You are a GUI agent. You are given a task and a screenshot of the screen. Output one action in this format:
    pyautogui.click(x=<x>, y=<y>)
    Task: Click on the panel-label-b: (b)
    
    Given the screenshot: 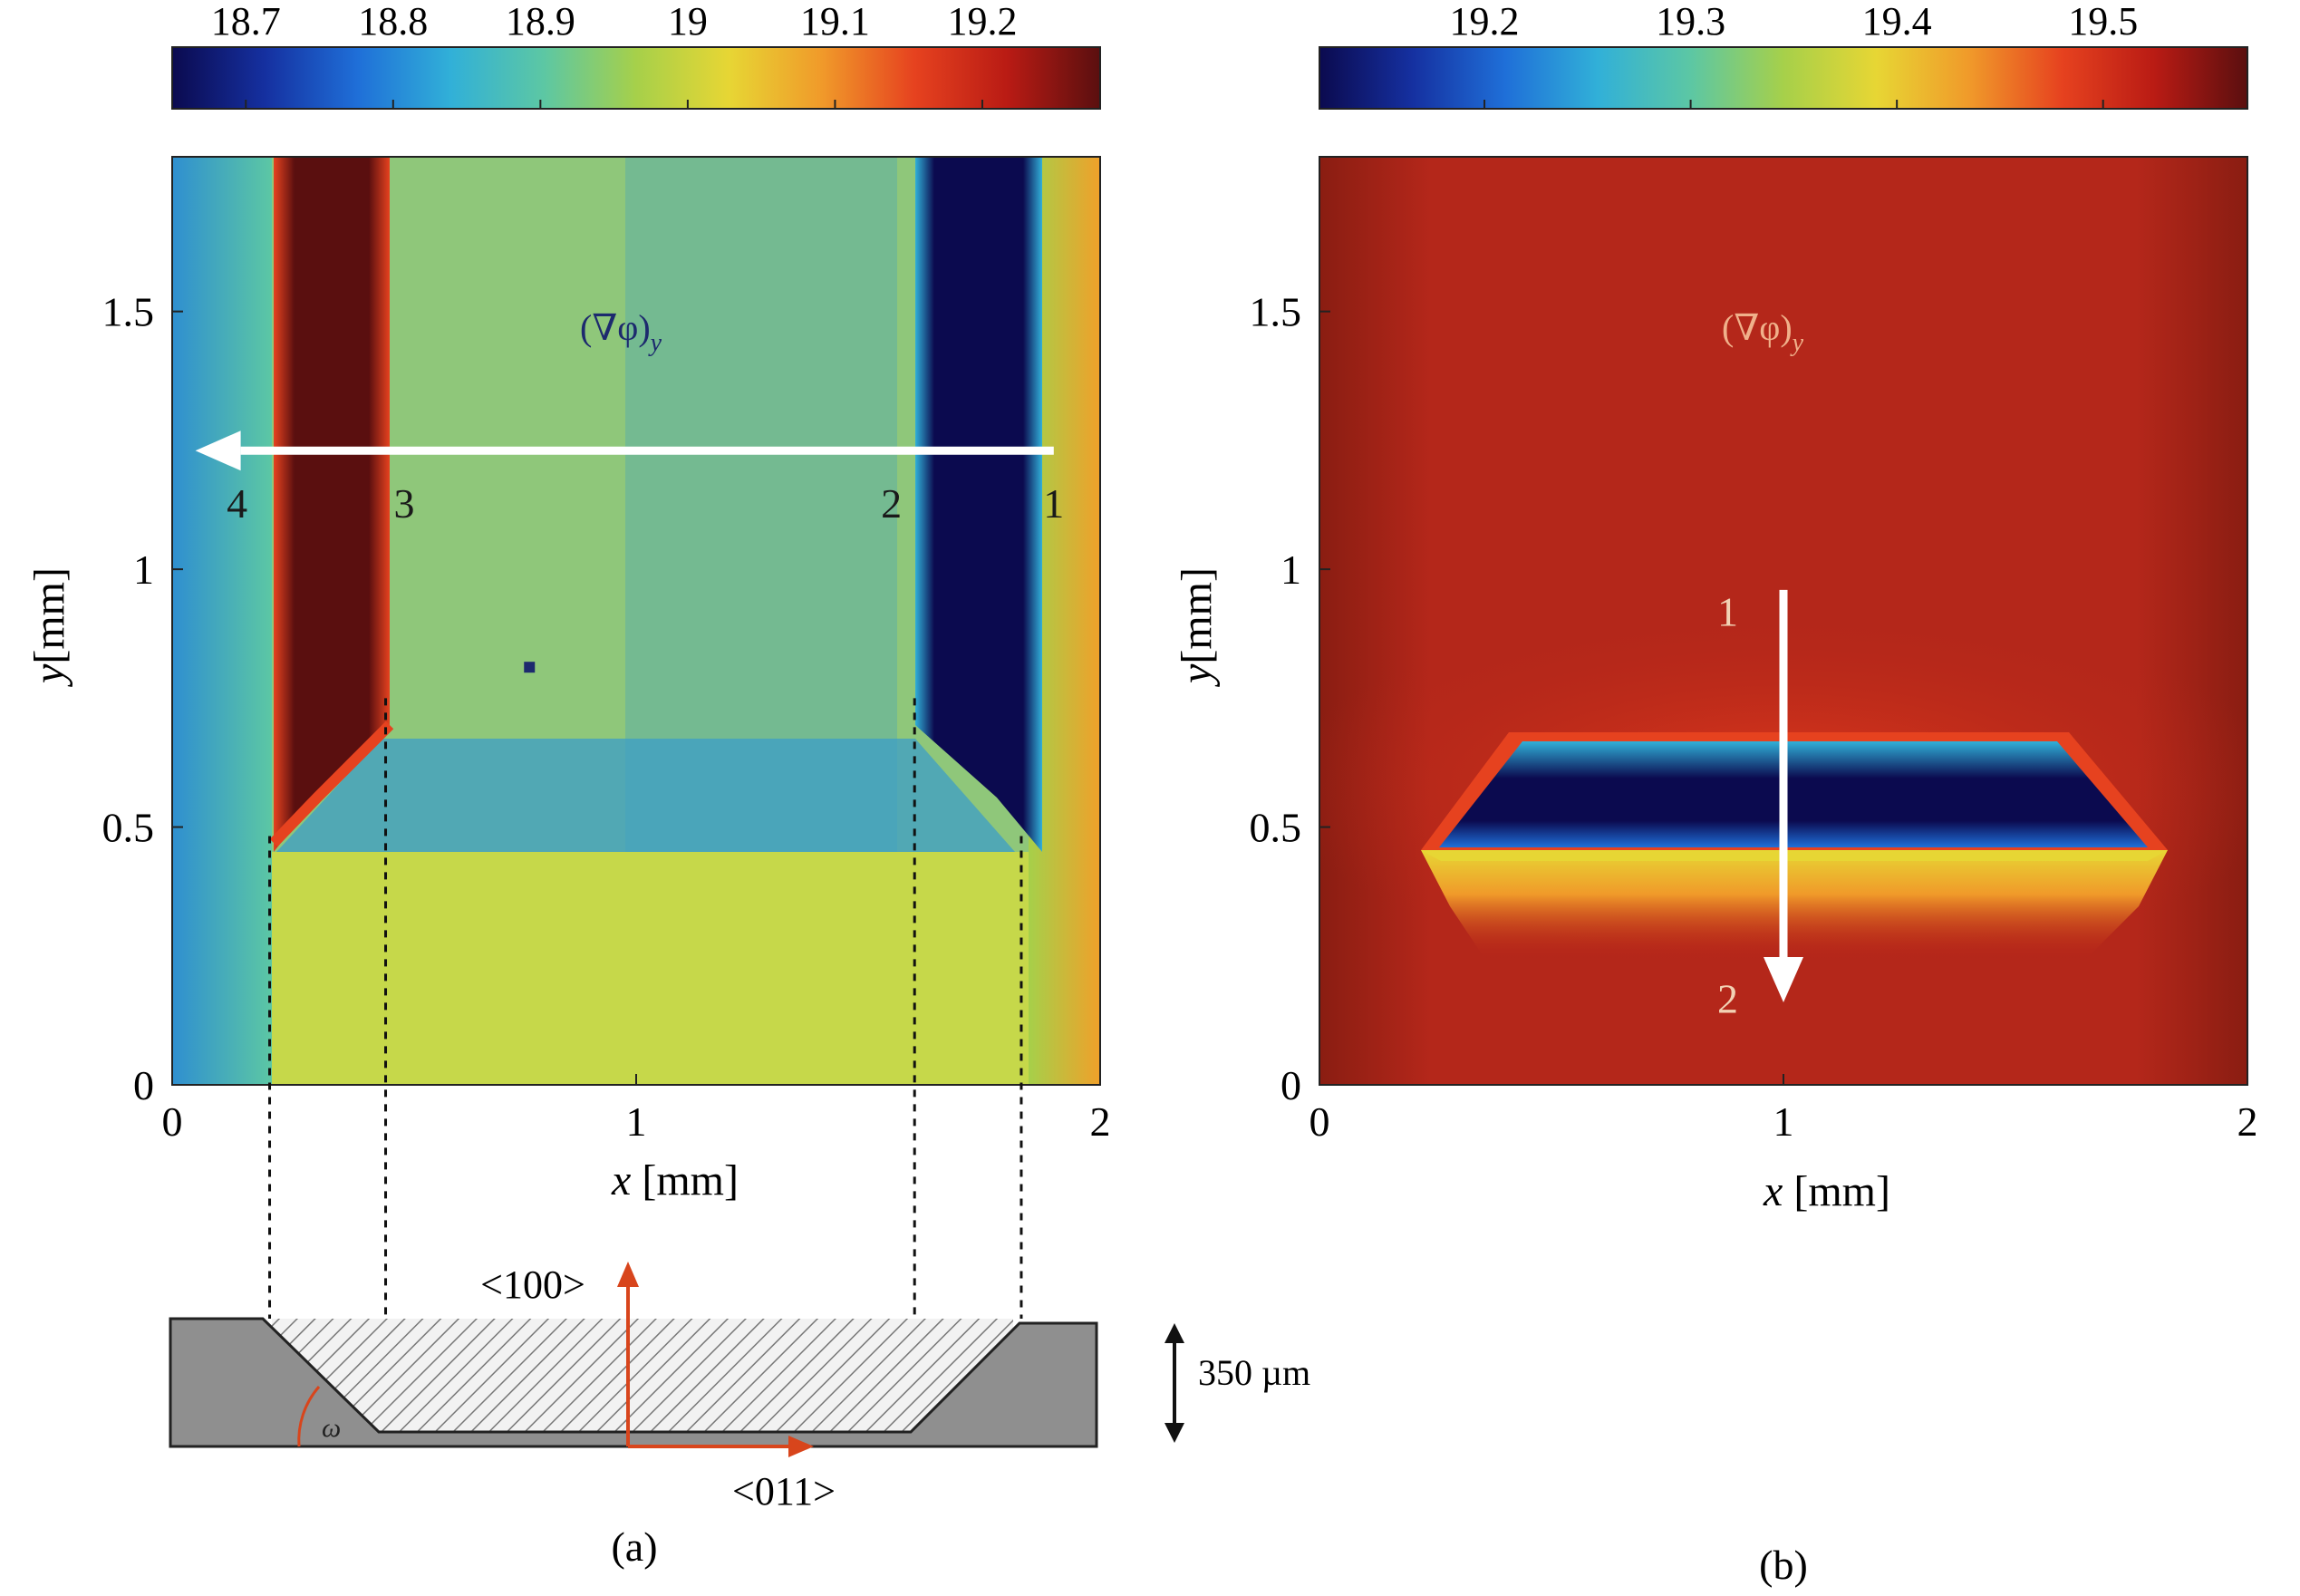 What is the action you would take?
    pyautogui.click(x=1783, y=1565)
    